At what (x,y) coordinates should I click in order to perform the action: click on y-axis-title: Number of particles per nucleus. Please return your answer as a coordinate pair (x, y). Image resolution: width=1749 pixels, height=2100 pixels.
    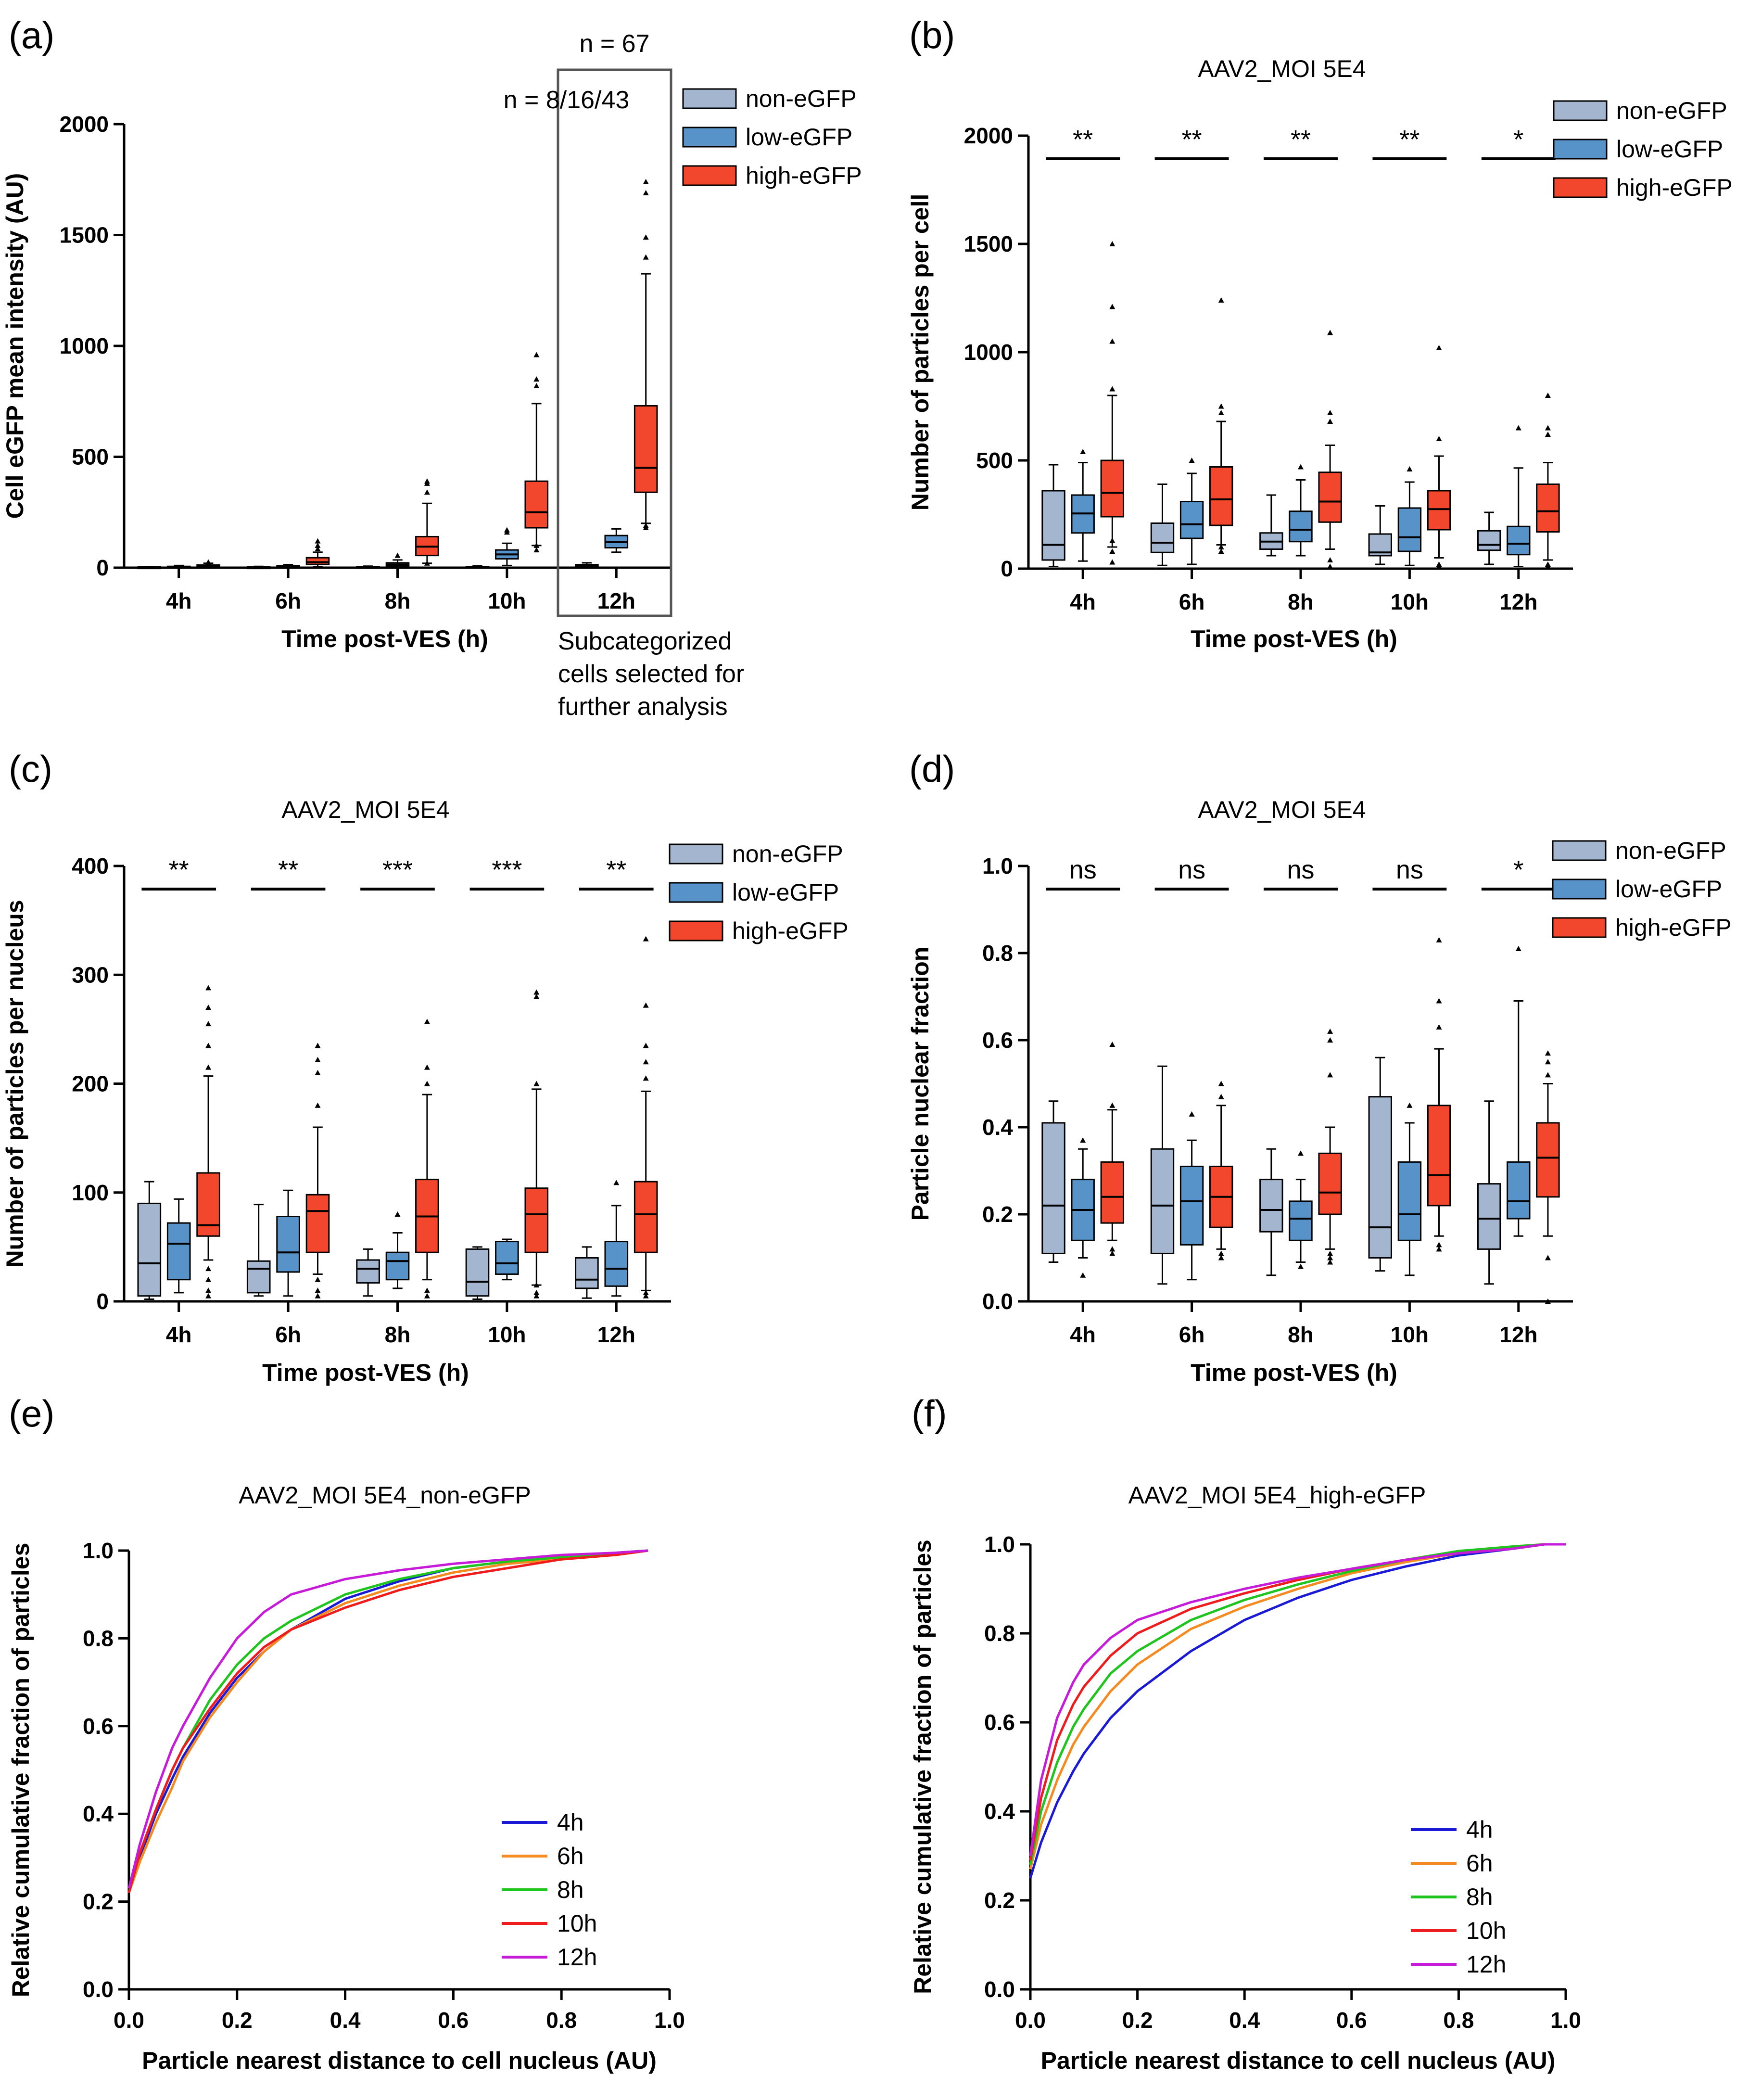
    Looking at the image, I should click on (14, 1084).